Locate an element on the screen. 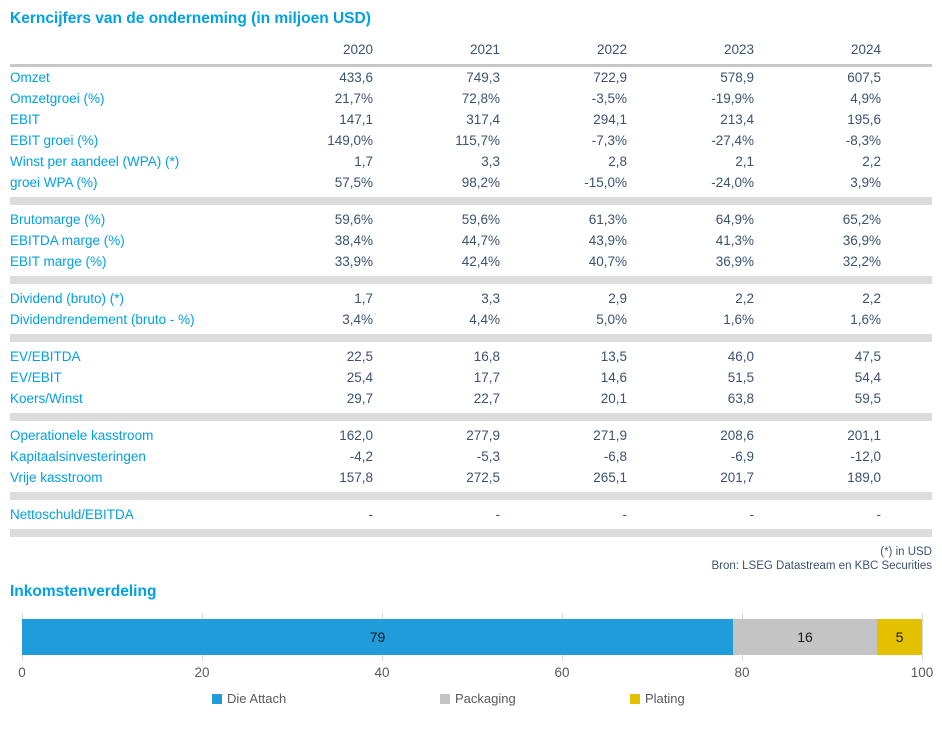 Image resolution: width=942 pixels, height=745 pixels. cell-value: 36,9% is located at coordinates (861, 240).